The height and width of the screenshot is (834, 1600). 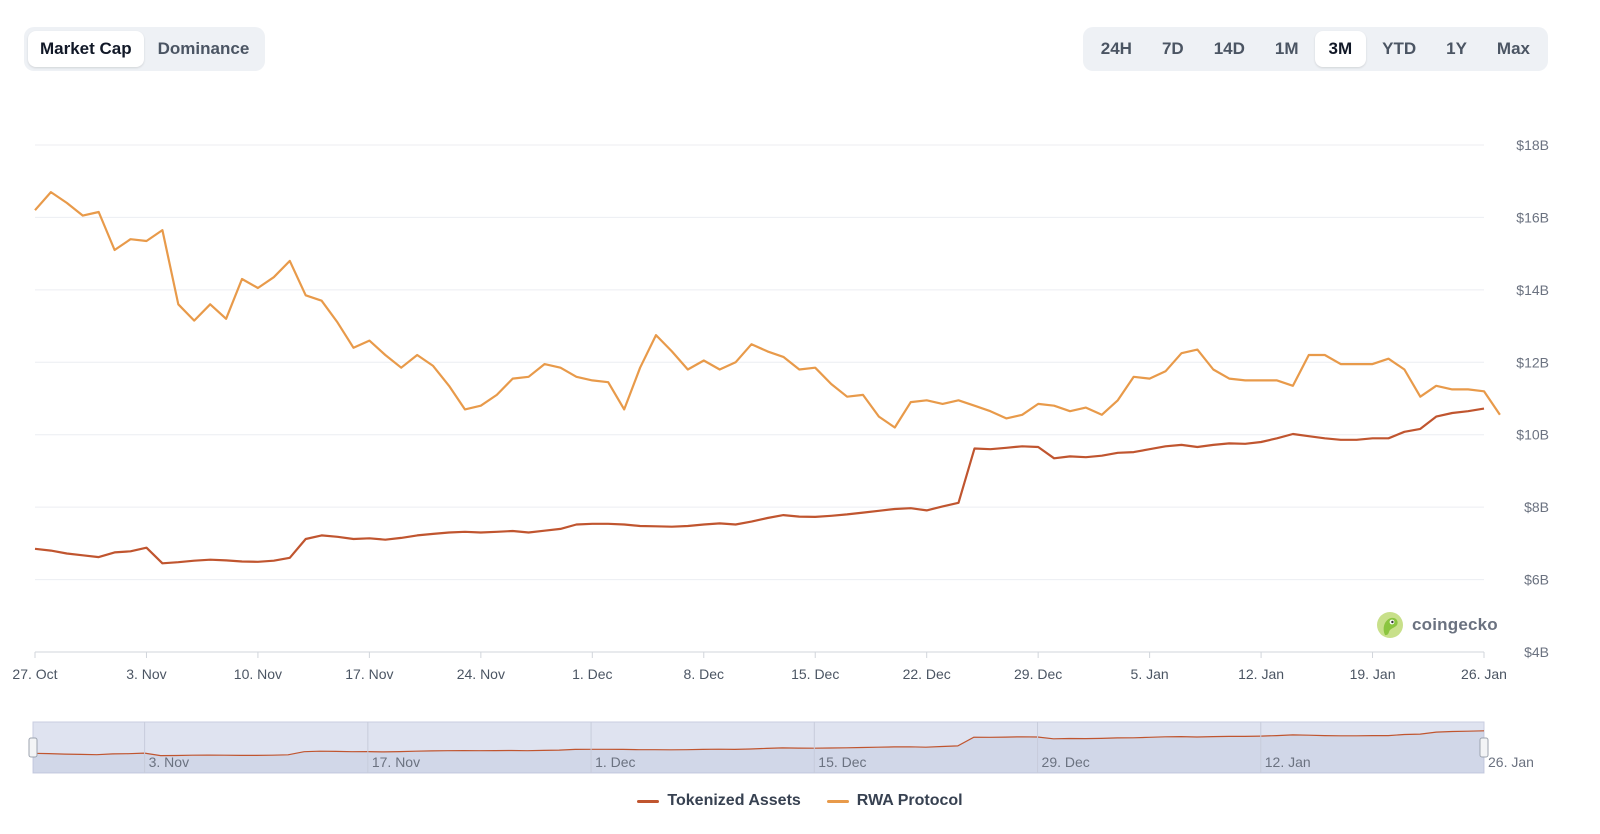 What do you see at coordinates (1484, 674) in the screenshot?
I see `x-tick-label: 26. Jan` at bounding box center [1484, 674].